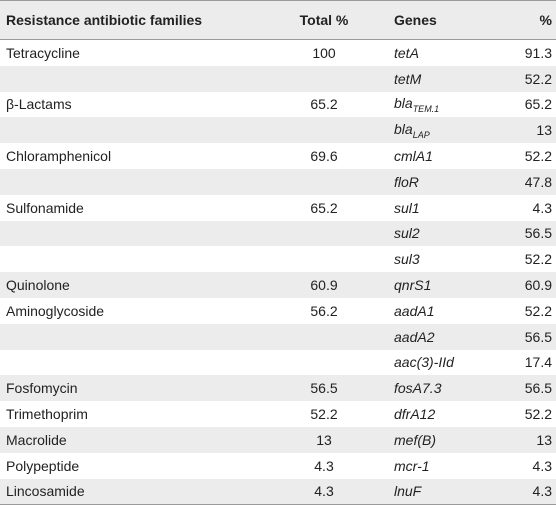 The height and width of the screenshot is (526, 556). Describe the element at coordinates (445, 53) in the screenshot. I see `gene-cell: tetA` at that location.